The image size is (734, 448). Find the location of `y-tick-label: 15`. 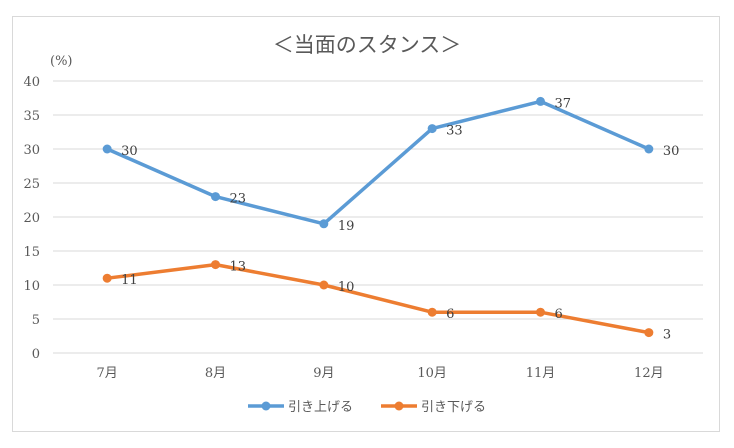

y-tick-label: 15 is located at coordinates (31, 252).